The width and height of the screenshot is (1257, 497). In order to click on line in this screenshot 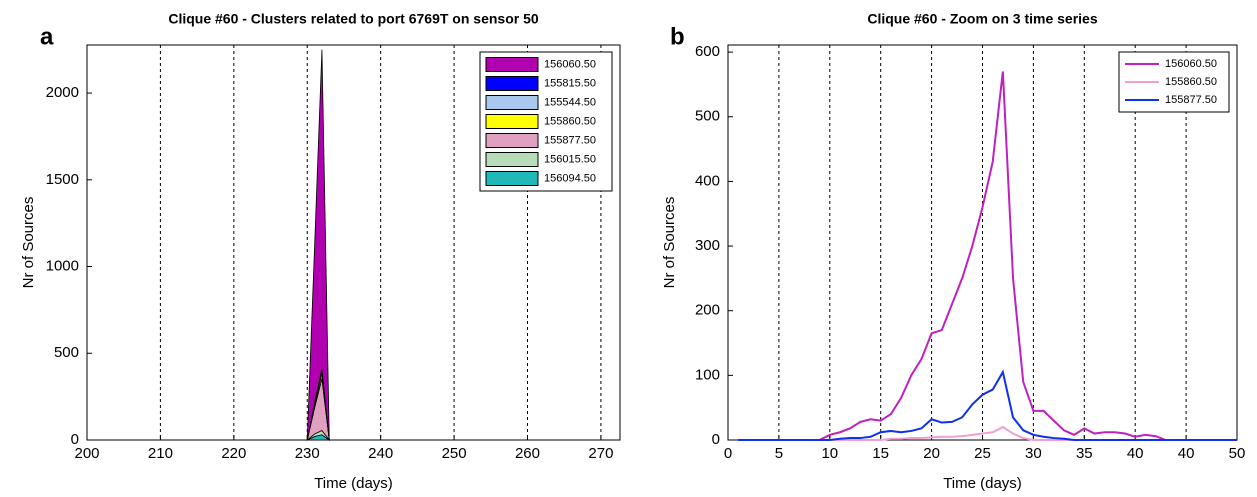, I will do `click(987, 405)`.